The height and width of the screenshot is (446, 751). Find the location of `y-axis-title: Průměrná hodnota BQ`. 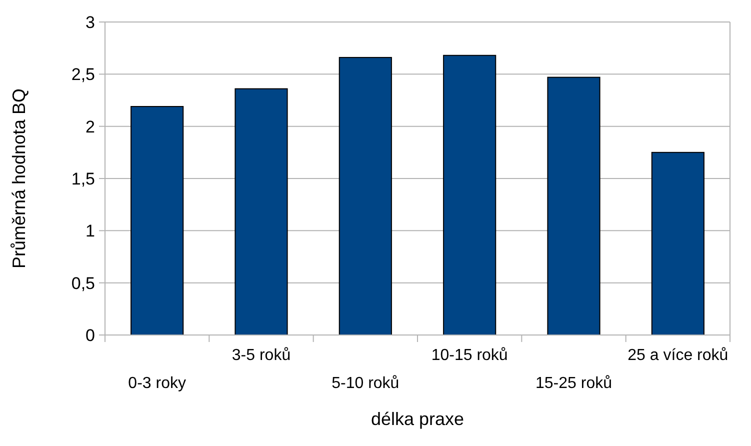

y-axis-title: Průměrná hodnota BQ is located at coordinates (19, 178).